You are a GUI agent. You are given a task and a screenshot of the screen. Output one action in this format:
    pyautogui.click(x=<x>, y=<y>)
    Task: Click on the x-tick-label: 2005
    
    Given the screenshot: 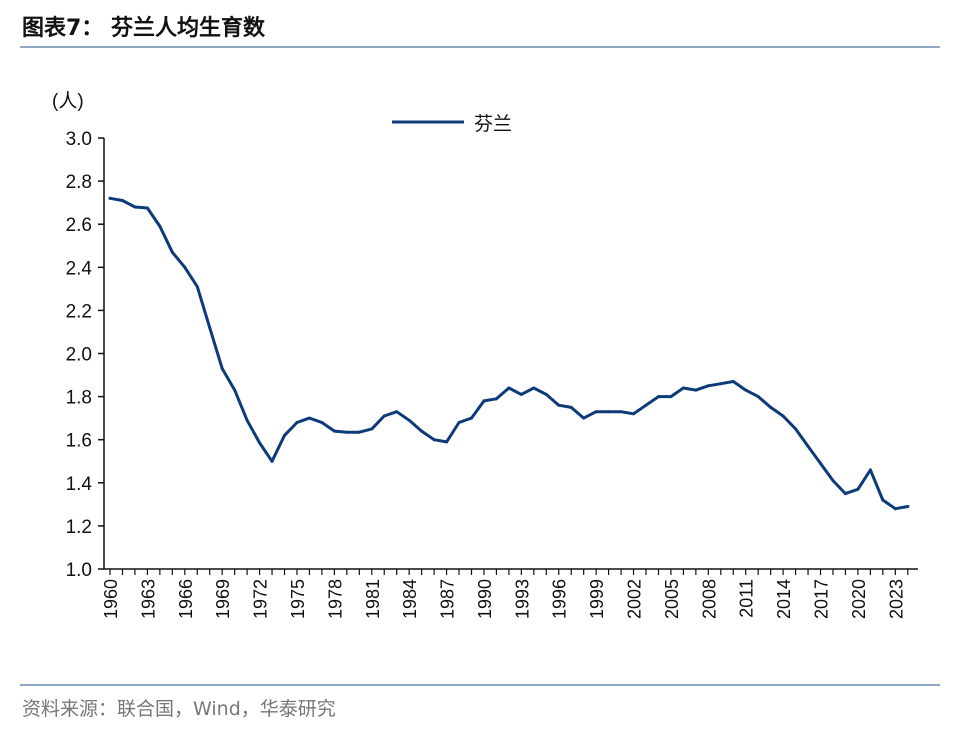 What is the action you would take?
    pyautogui.click(x=672, y=599)
    